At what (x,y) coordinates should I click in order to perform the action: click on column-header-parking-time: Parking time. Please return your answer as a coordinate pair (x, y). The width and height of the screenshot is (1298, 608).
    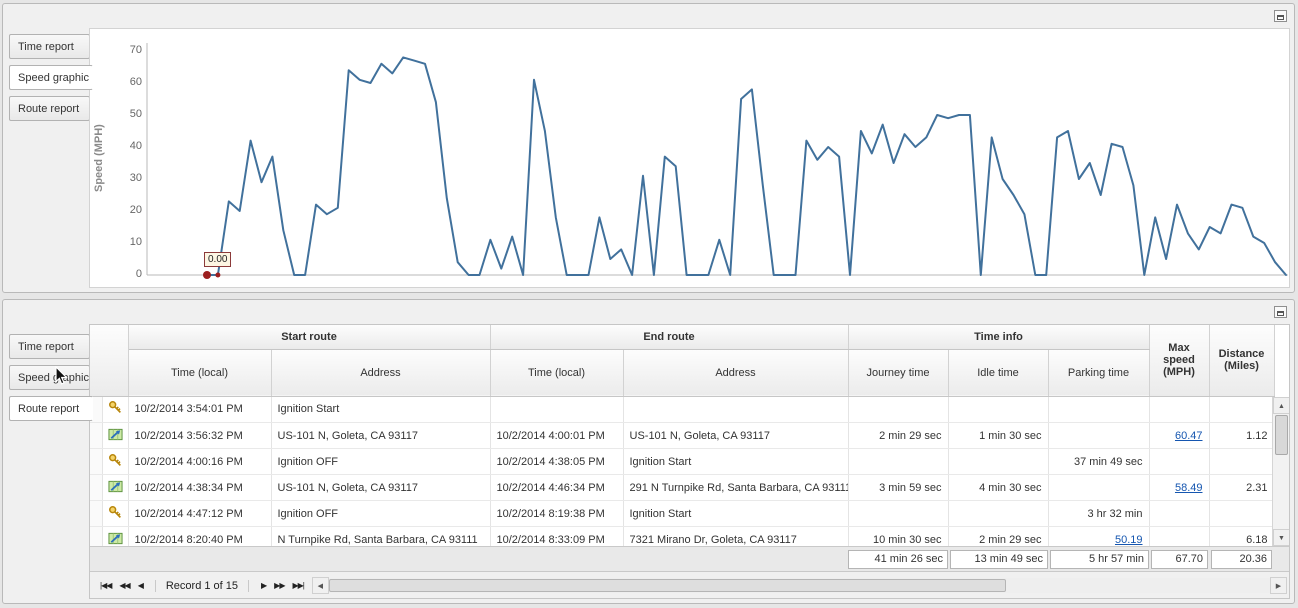
    Looking at the image, I should click on (1099, 373).